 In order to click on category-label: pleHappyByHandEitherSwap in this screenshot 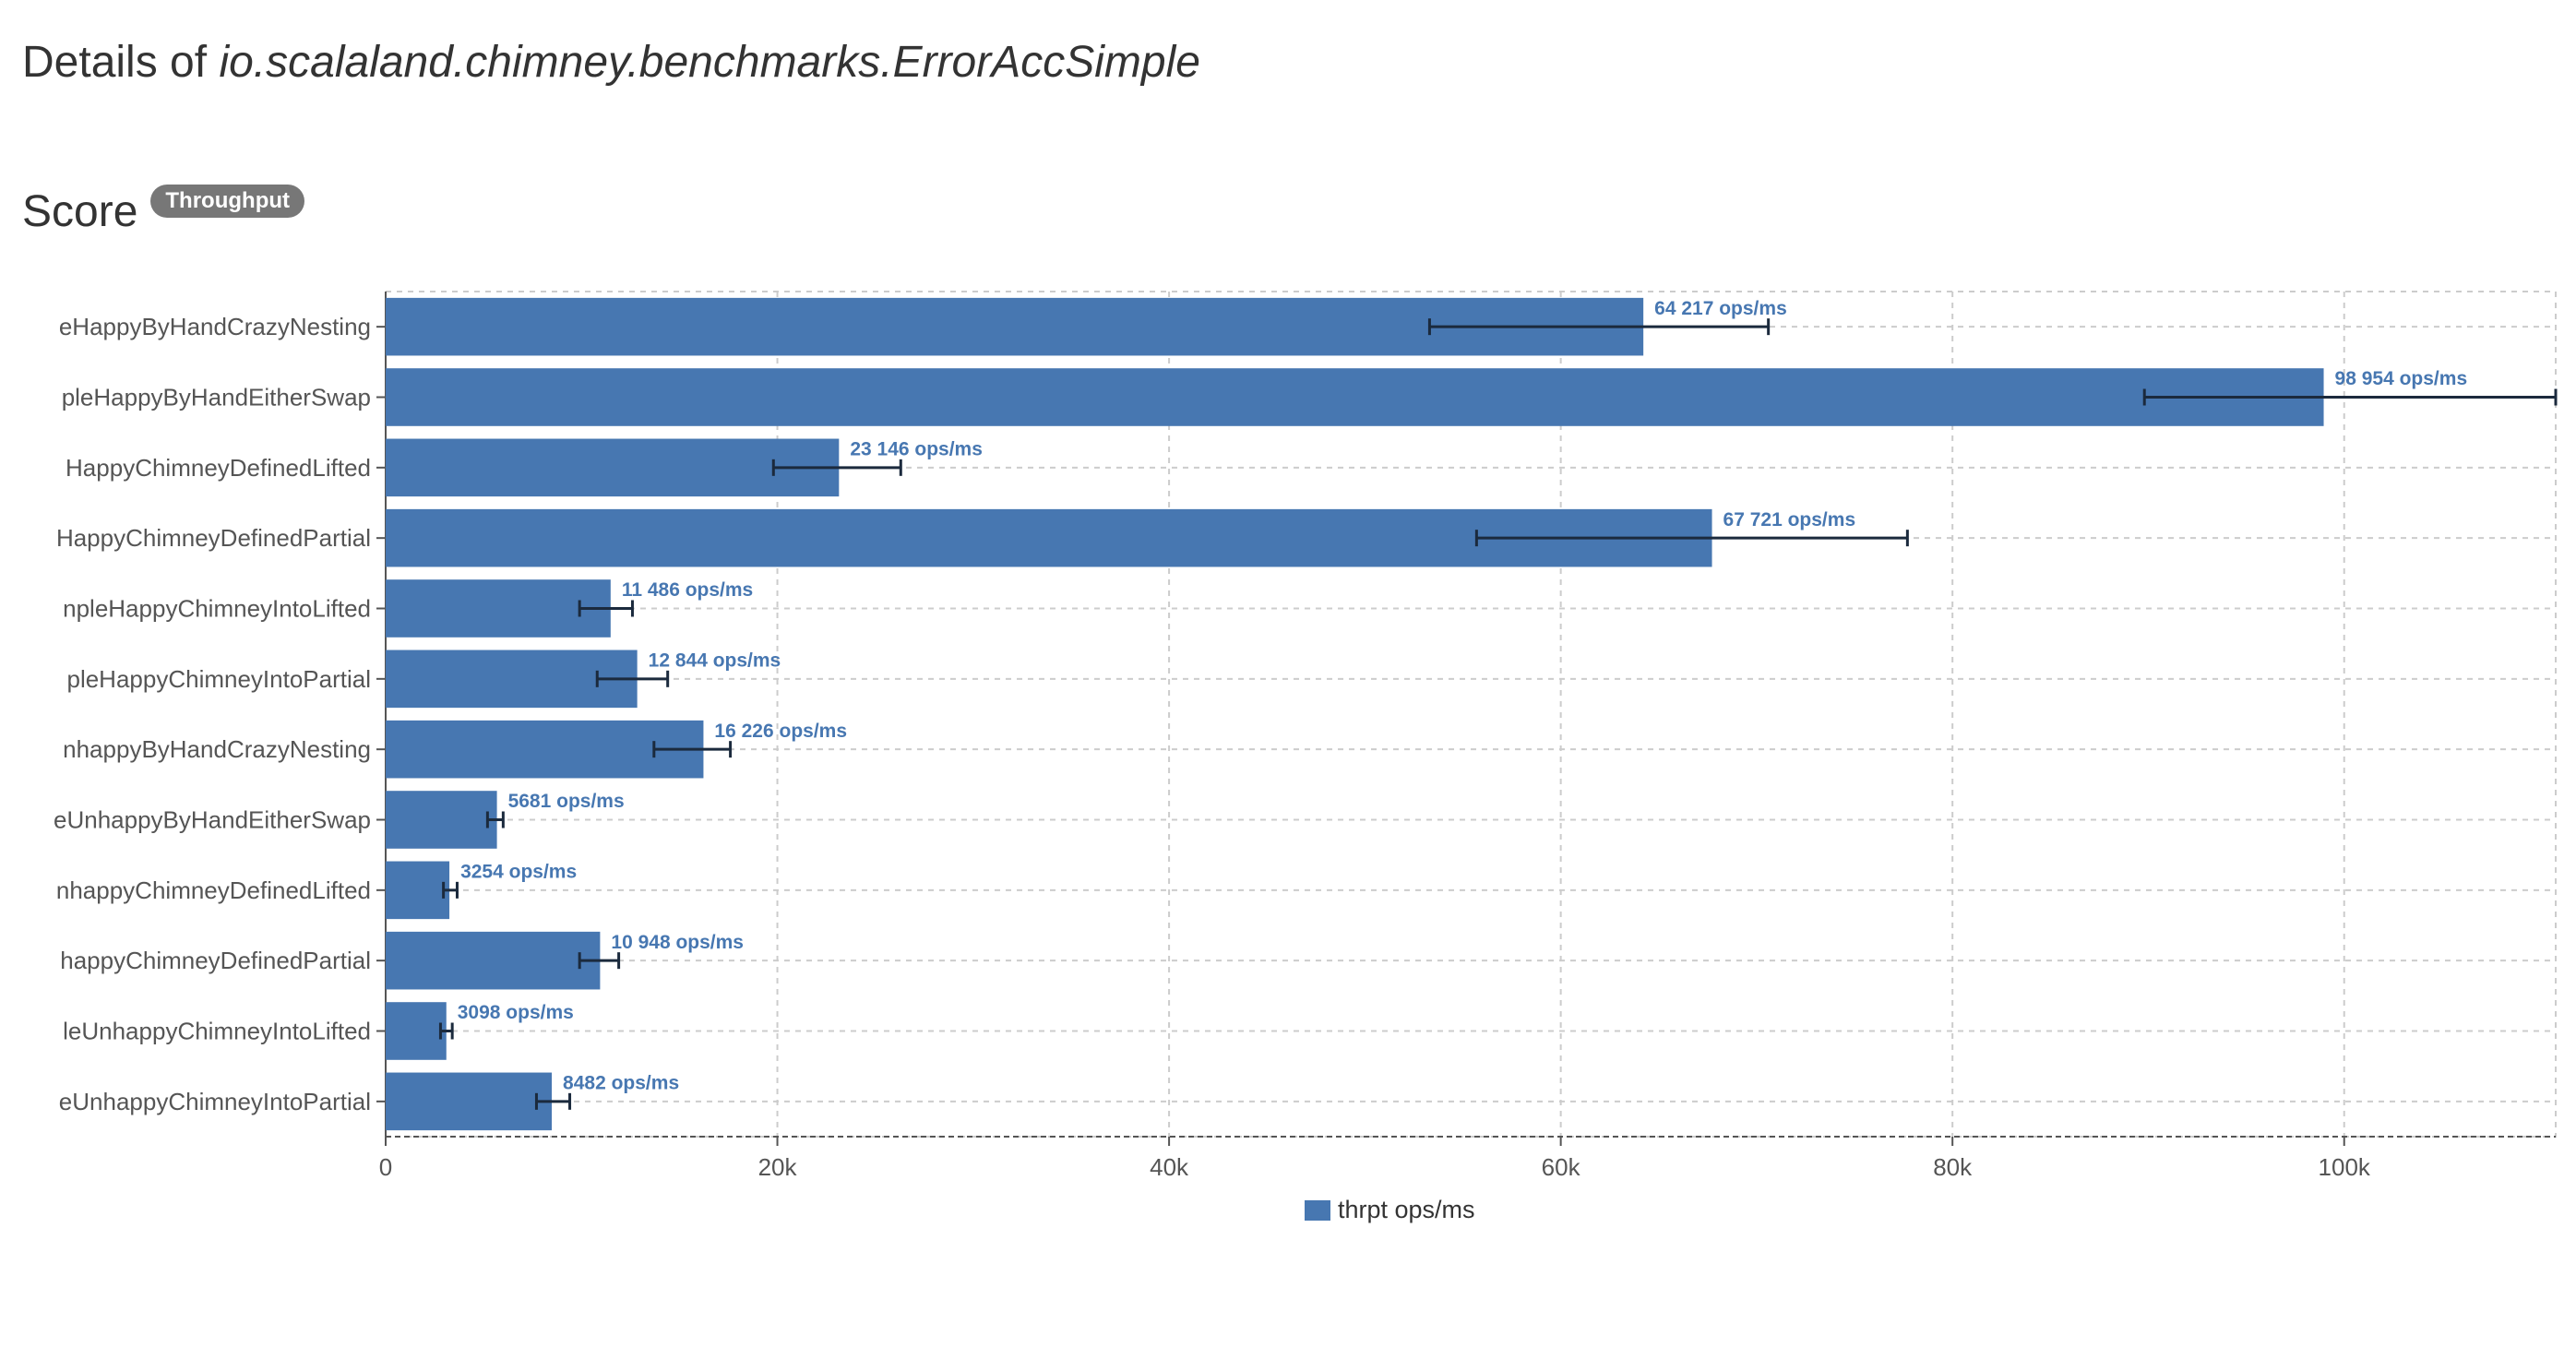, I will do `click(217, 397)`.